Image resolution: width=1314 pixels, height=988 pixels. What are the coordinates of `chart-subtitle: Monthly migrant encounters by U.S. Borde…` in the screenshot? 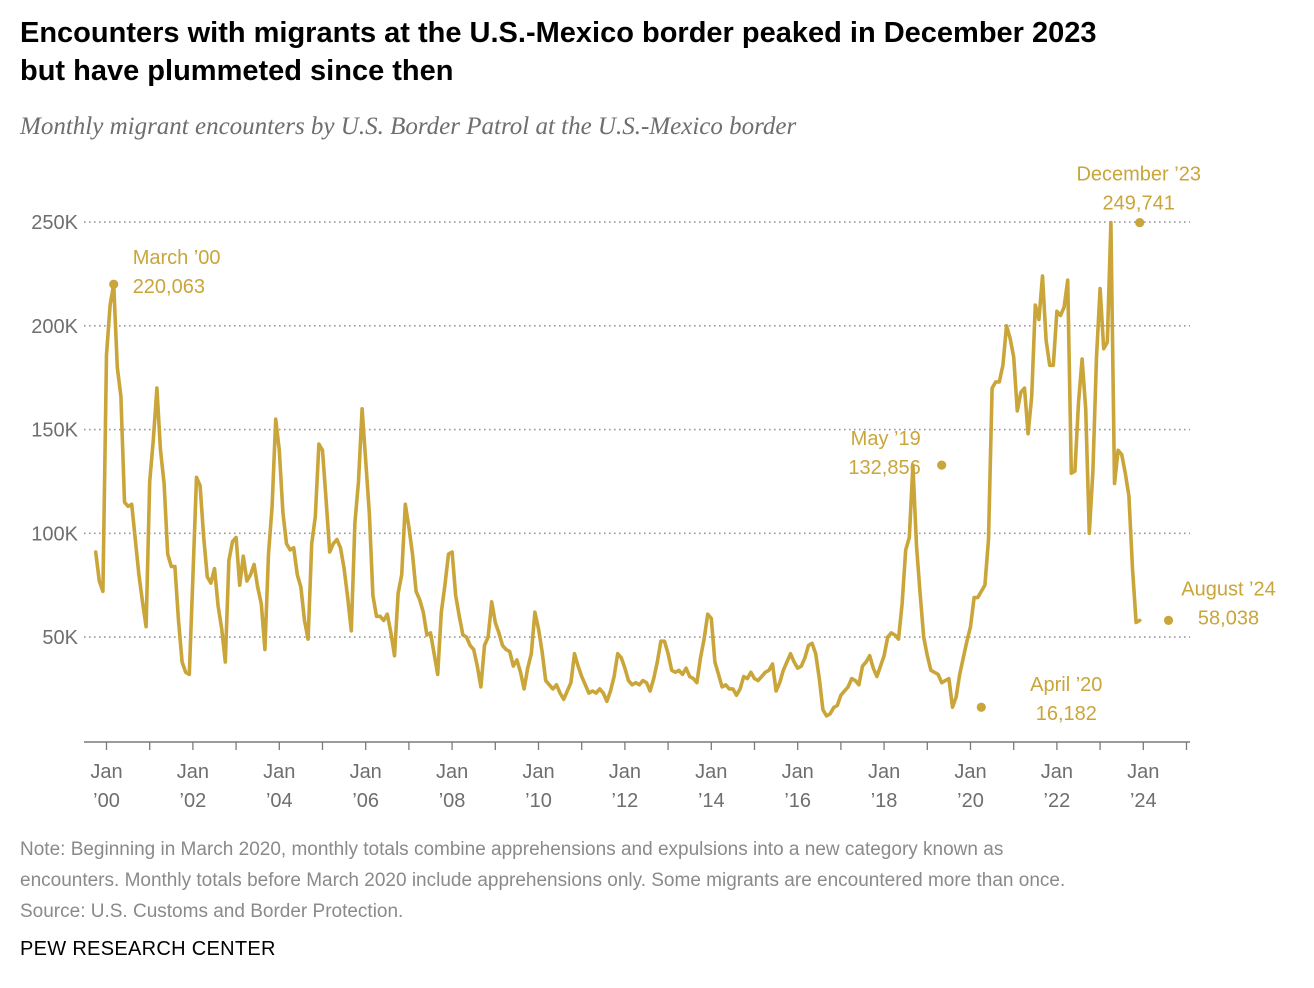 It's located at (408, 126).